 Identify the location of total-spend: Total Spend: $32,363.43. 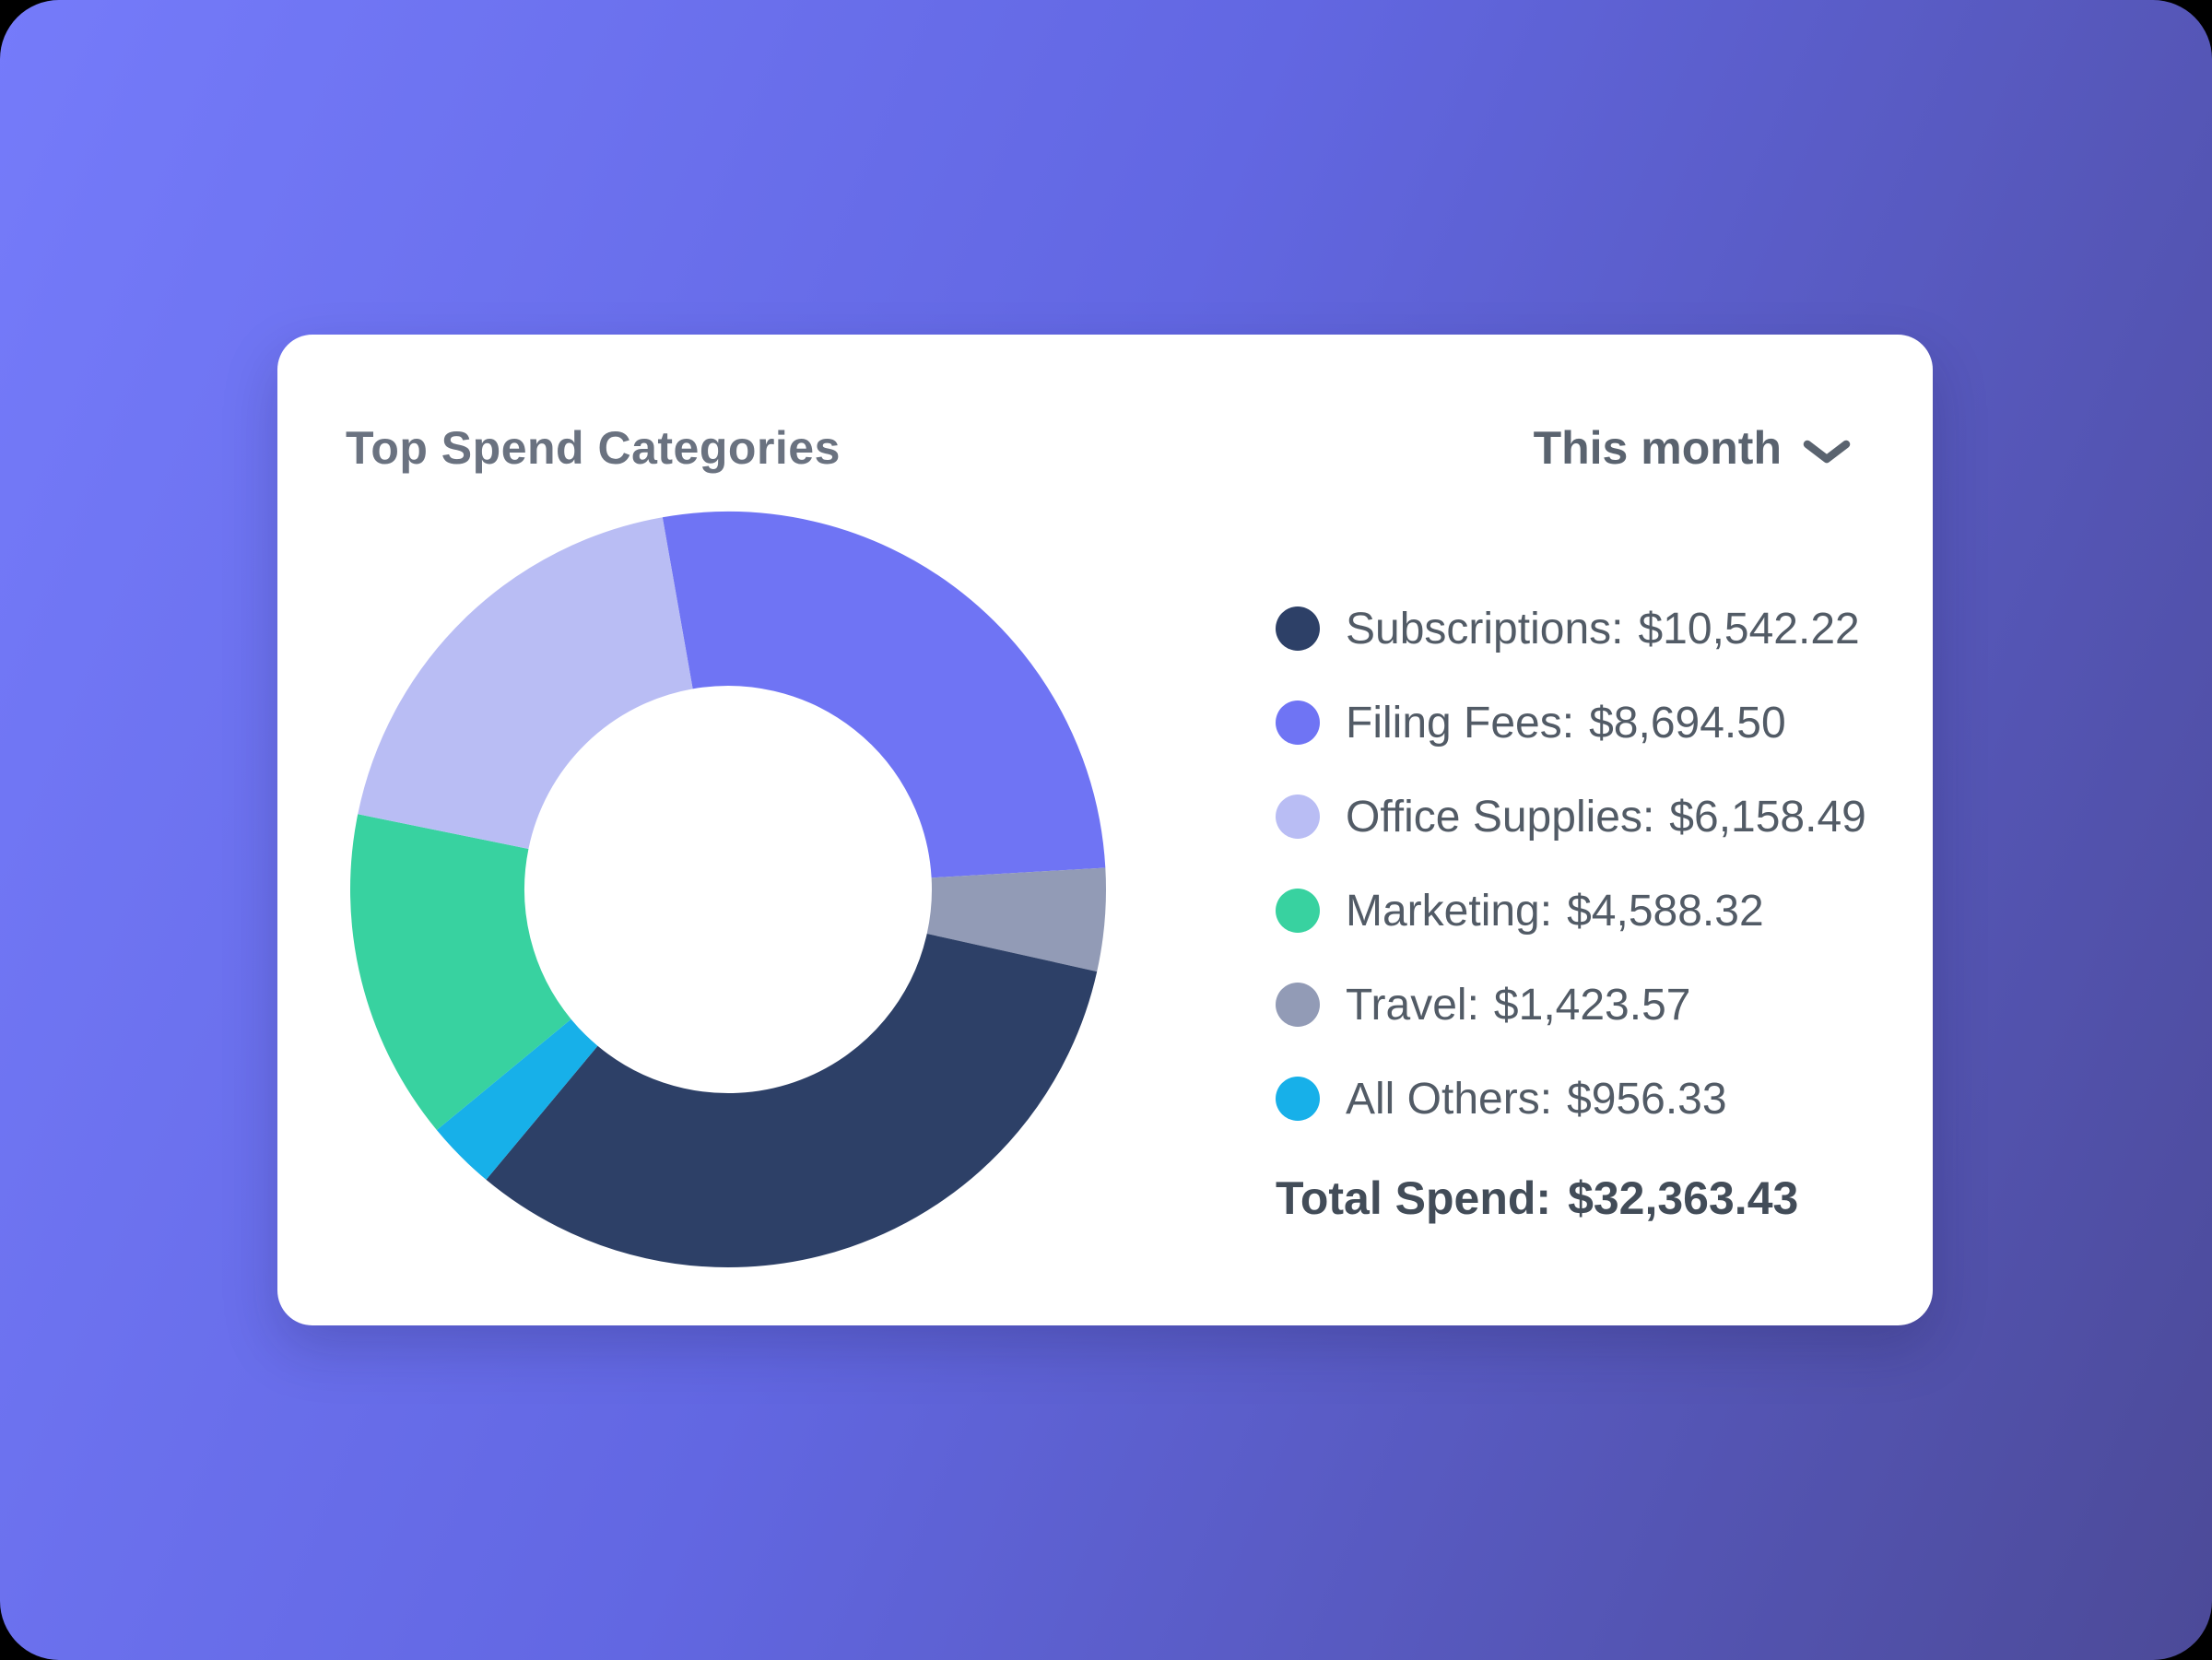
(1537, 1198).